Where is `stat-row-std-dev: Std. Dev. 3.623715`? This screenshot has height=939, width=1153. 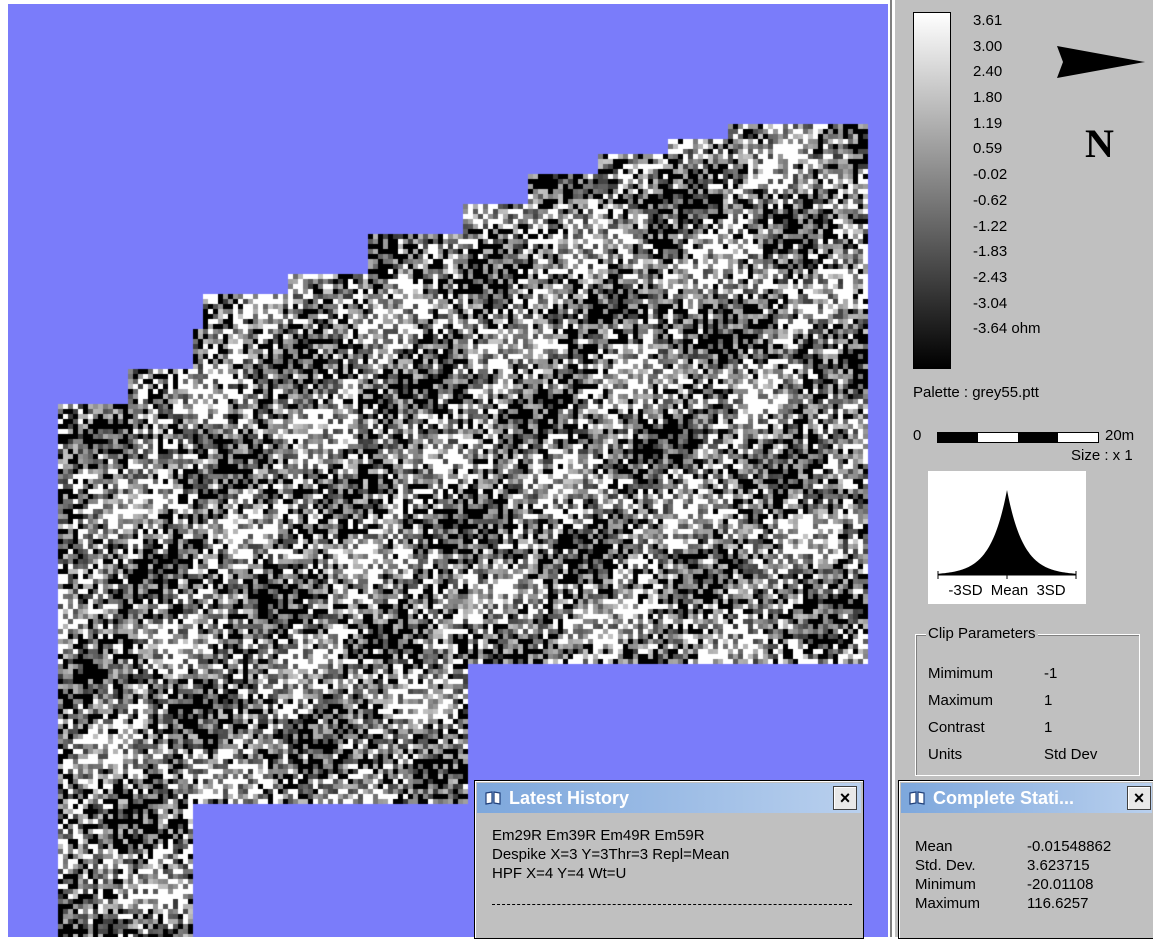
stat-row-std-dev: Std. Dev. 3.623715 is located at coordinates (1002, 865).